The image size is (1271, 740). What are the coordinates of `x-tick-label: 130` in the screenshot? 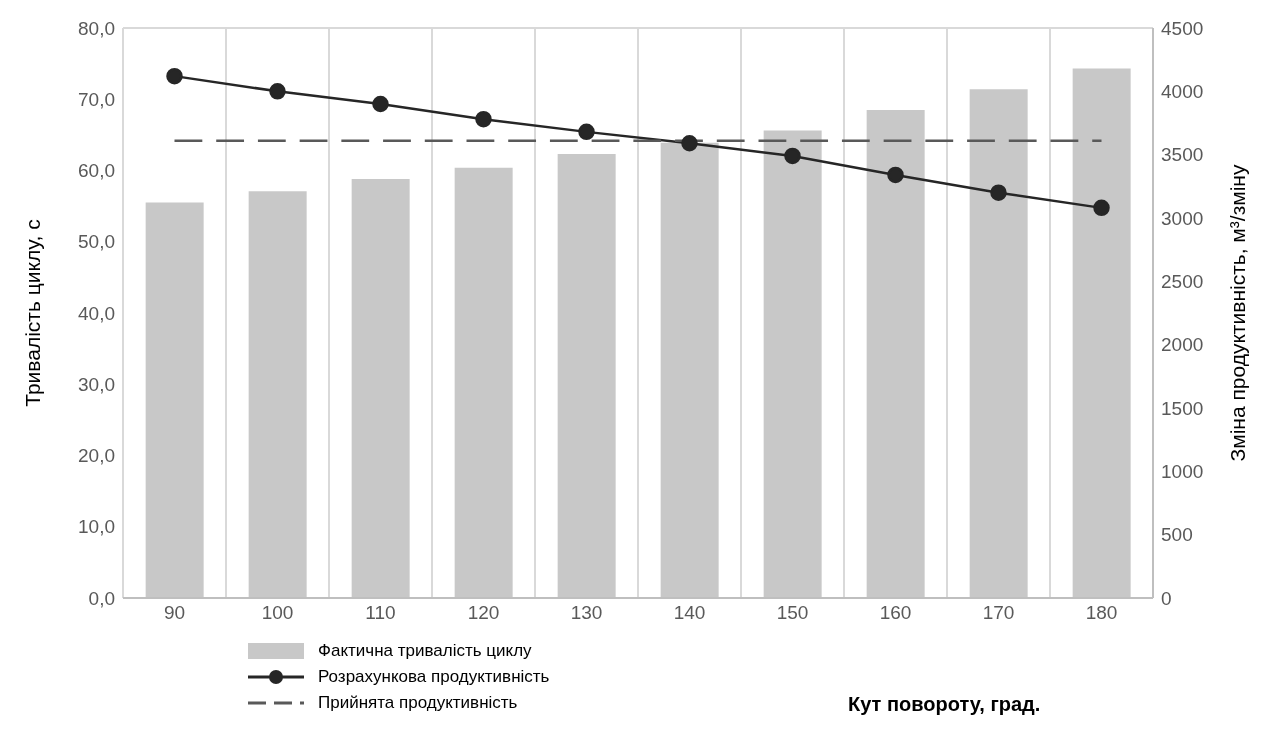 It's located at (586, 613).